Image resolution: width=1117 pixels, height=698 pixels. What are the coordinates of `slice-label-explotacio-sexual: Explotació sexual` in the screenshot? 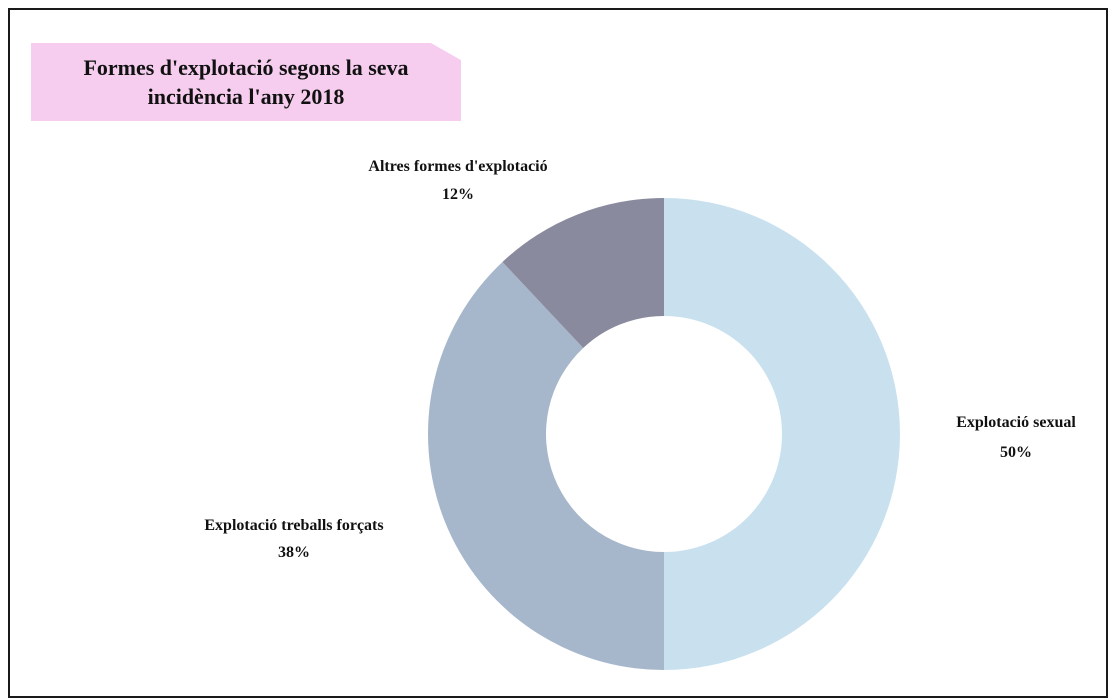 It's located at (1016, 422).